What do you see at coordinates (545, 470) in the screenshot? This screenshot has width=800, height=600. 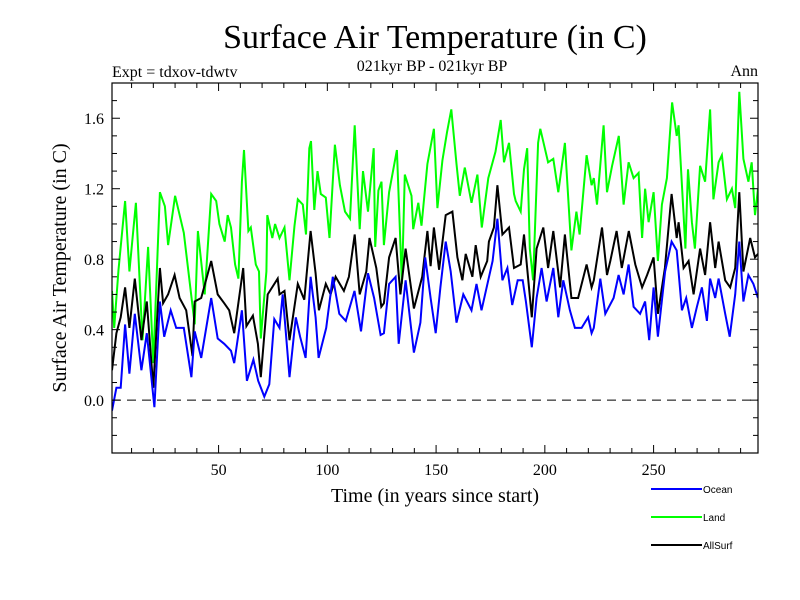 I see `x-tick-label: 200` at bounding box center [545, 470].